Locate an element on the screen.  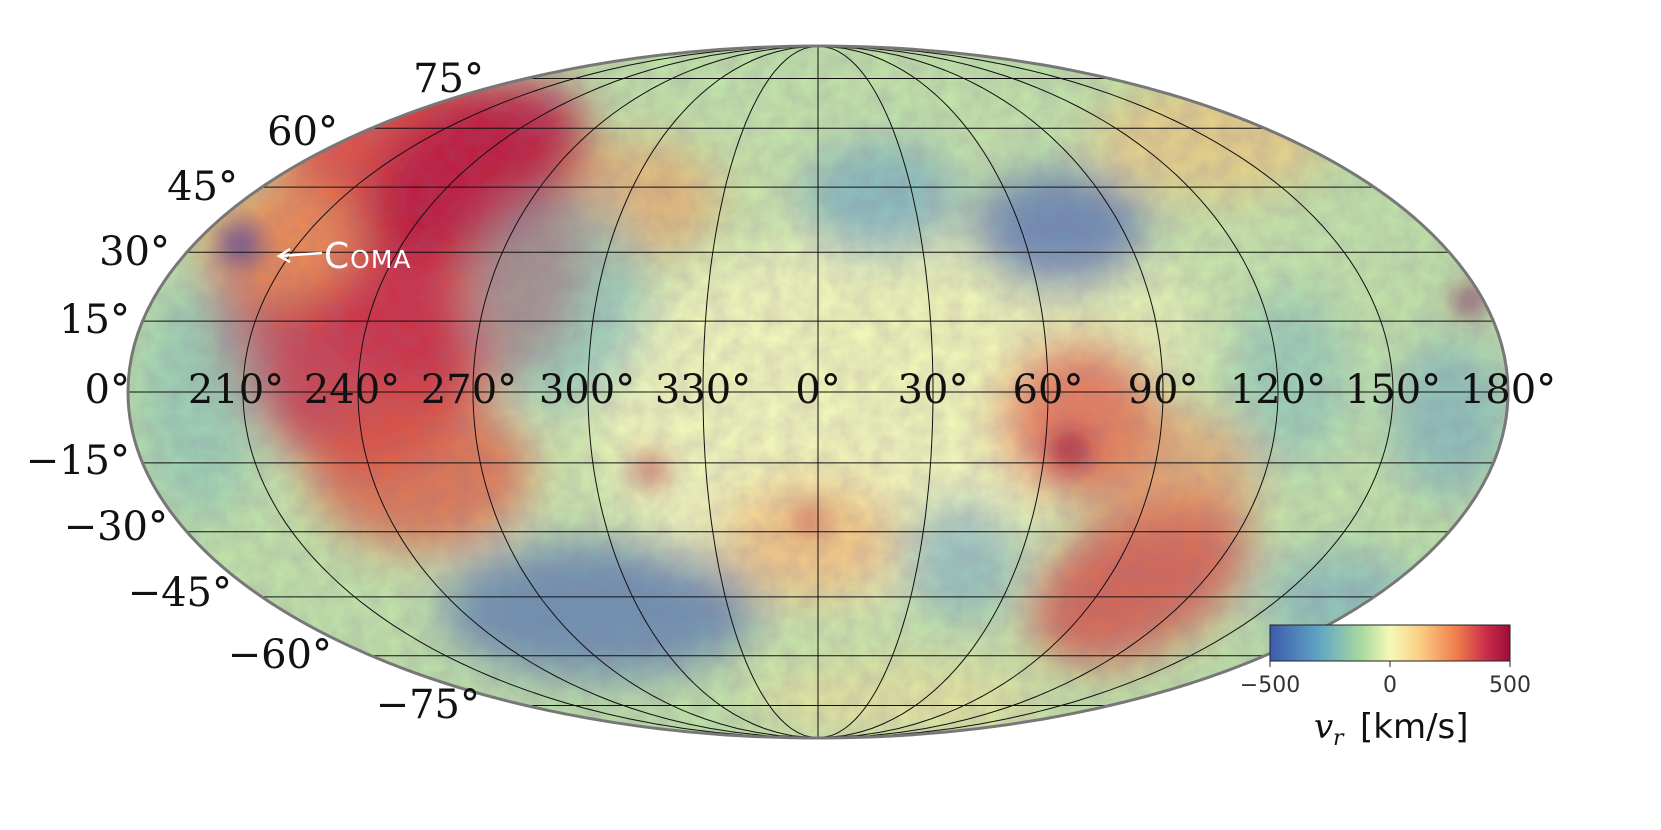
lon-label-180: 180° is located at coordinates (1508, 390).